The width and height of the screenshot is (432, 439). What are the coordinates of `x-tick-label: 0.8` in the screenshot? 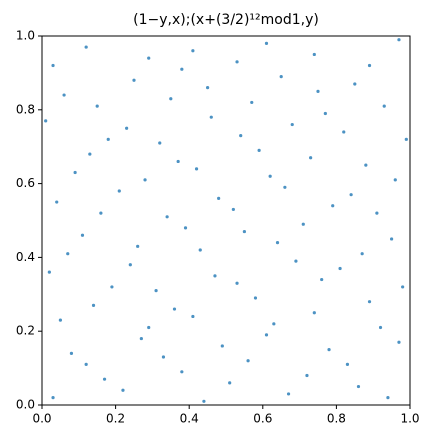 It's located at (336, 419).